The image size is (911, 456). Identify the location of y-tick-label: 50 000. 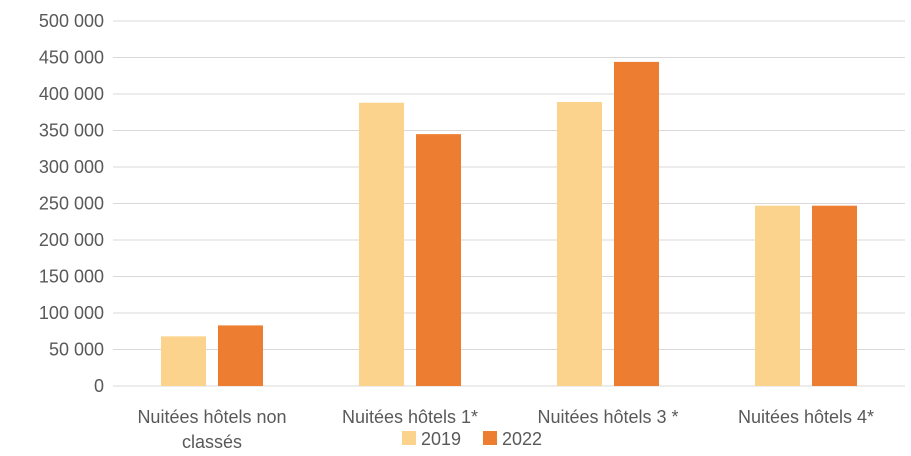
(76, 350).